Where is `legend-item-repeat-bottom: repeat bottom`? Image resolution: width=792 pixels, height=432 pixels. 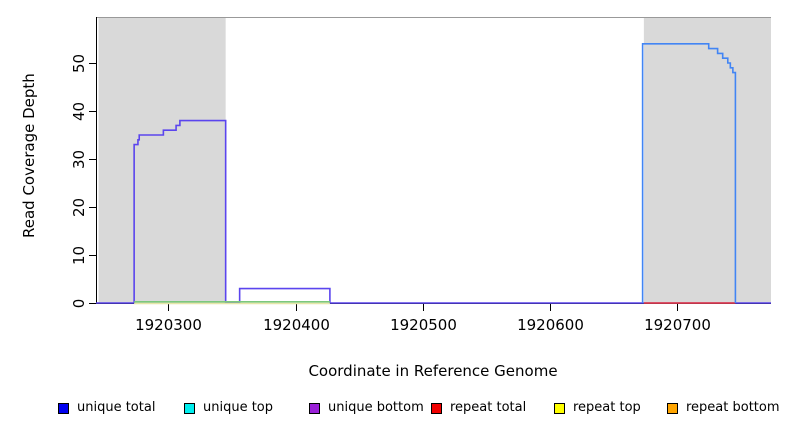
legend-item-repeat-bottom: repeat bottom is located at coordinates (723, 408).